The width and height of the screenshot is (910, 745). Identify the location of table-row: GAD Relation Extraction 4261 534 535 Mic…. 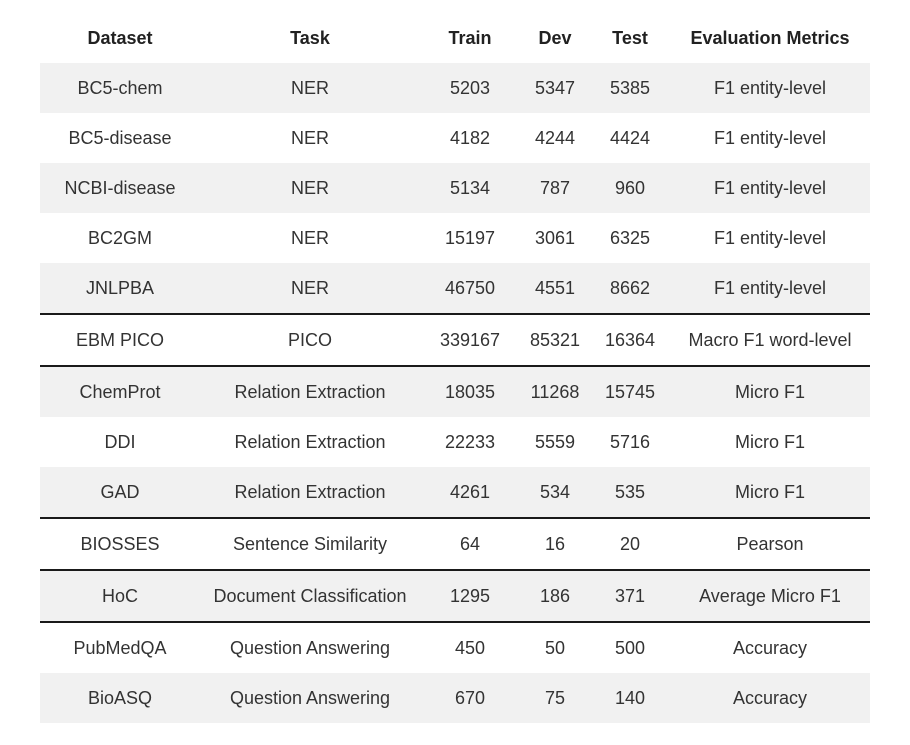
(455, 493).